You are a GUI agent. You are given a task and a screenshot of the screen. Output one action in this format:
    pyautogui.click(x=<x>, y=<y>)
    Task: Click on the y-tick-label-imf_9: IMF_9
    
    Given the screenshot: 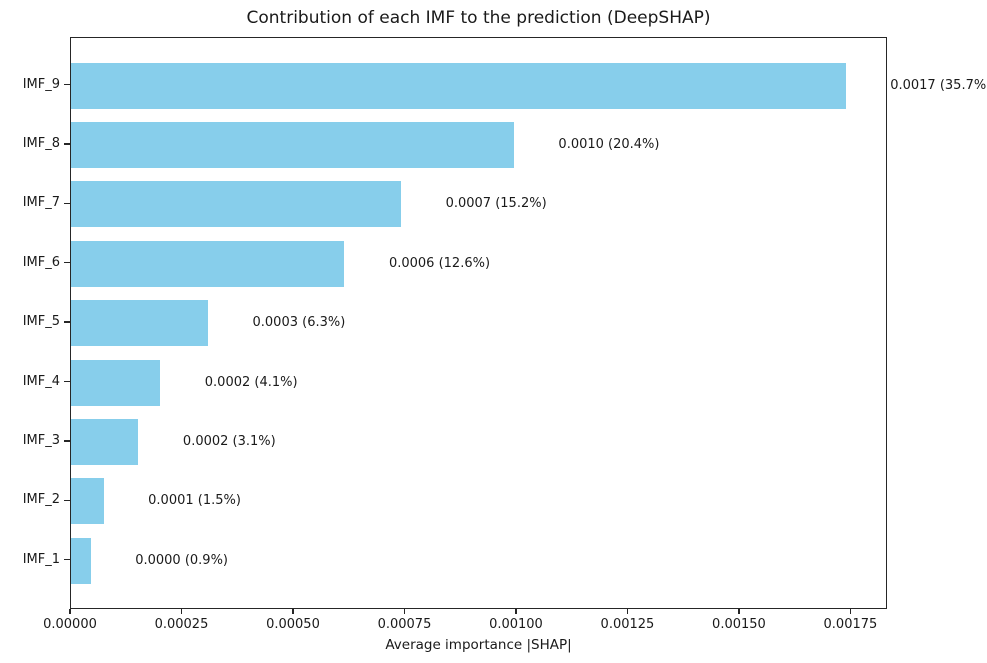 What is the action you would take?
    pyautogui.click(x=41, y=84)
    